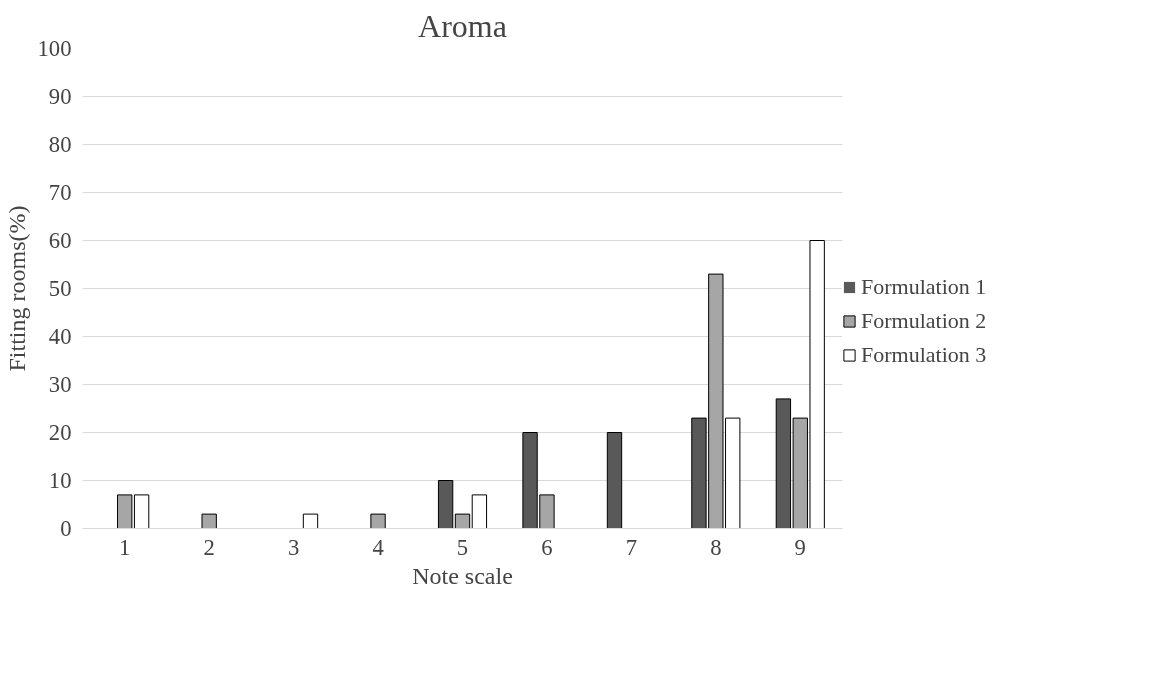 This screenshot has width=1155, height=677. I want to click on x-tick-label: 4, so click(378, 547).